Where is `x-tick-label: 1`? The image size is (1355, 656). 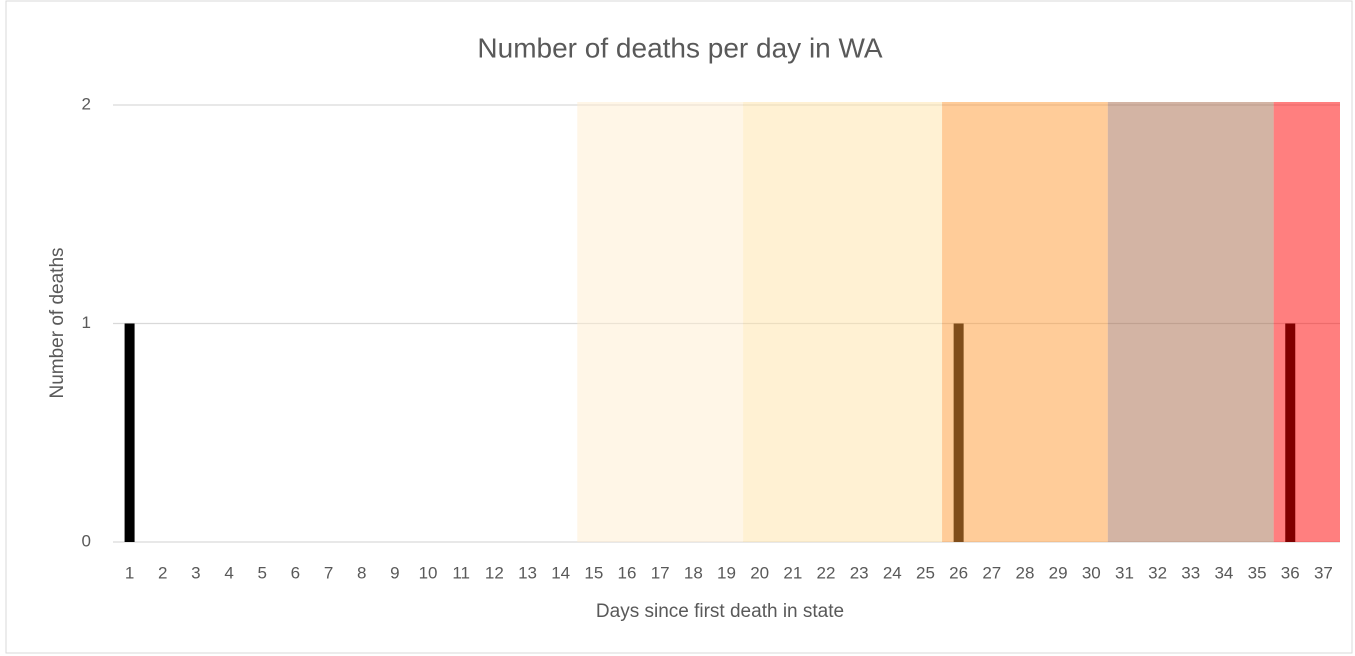 x-tick-label: 1 is located at coordinates (129, 572).